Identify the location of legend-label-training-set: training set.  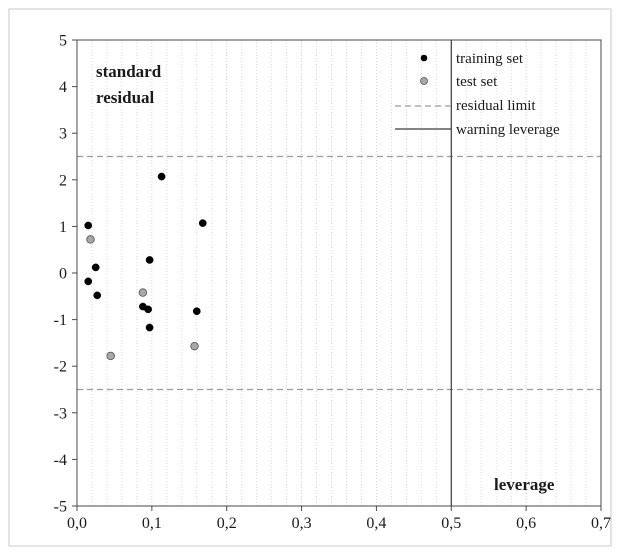
(490, 59).